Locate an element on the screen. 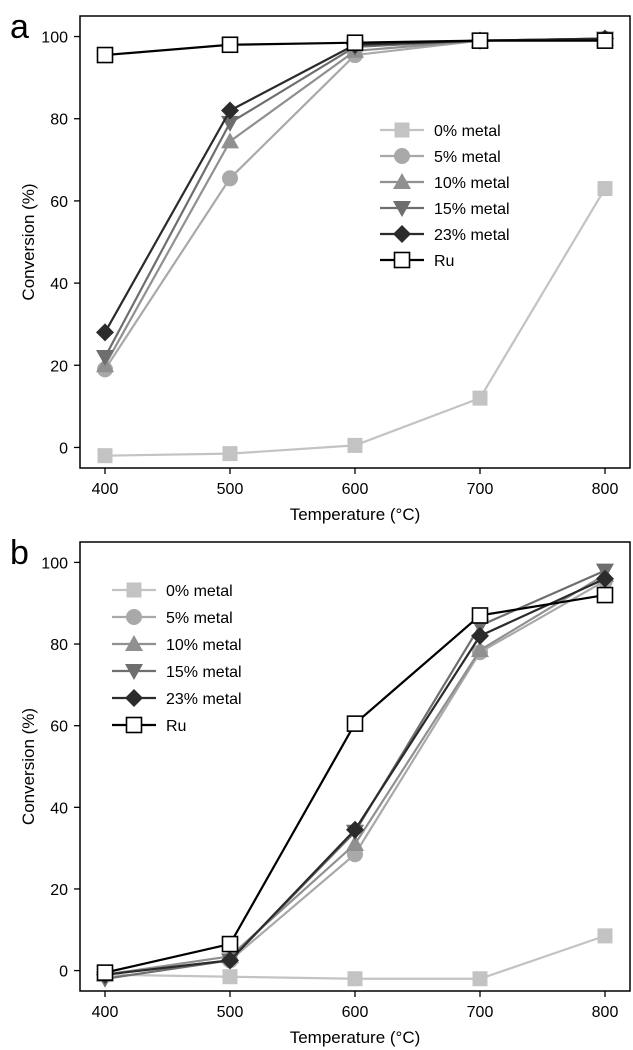 The width and height of the screenshot is (633, 1050). series-ru is located at coordinates (355, 48).